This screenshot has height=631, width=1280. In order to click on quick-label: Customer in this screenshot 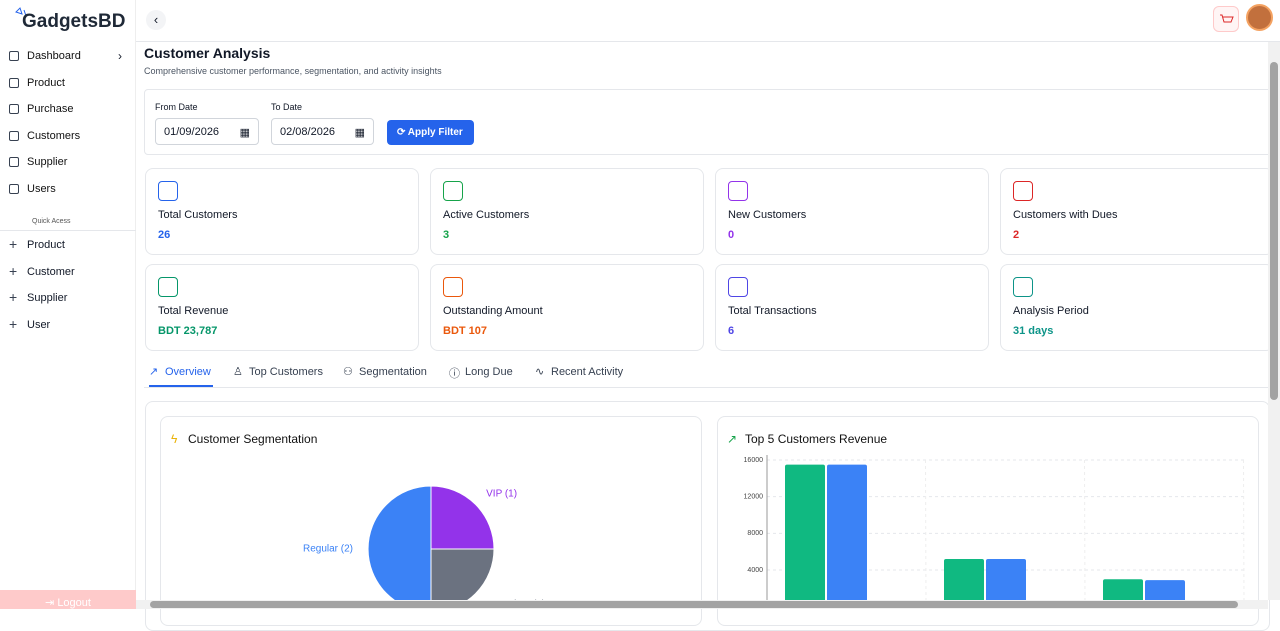, I will do `click(51, 271)`.